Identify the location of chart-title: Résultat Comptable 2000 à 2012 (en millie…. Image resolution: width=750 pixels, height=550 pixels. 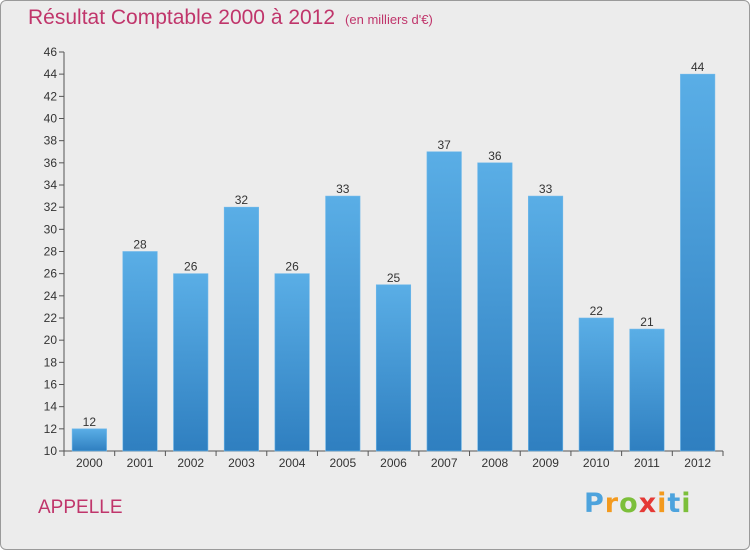
(230, 18).